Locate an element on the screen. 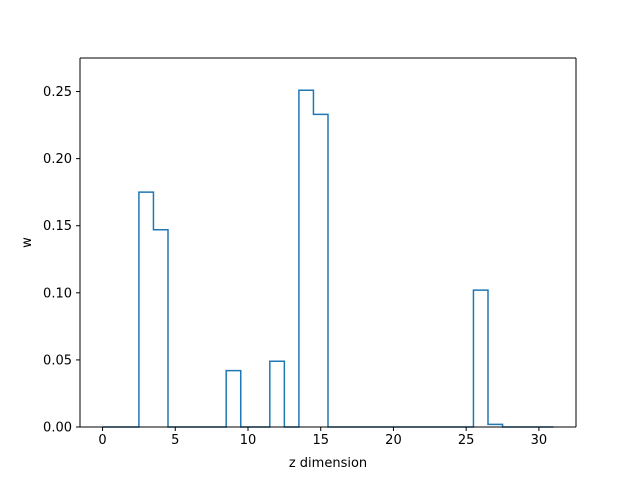  y-tick-label: 0.25 is located at coordinates (57, 92).